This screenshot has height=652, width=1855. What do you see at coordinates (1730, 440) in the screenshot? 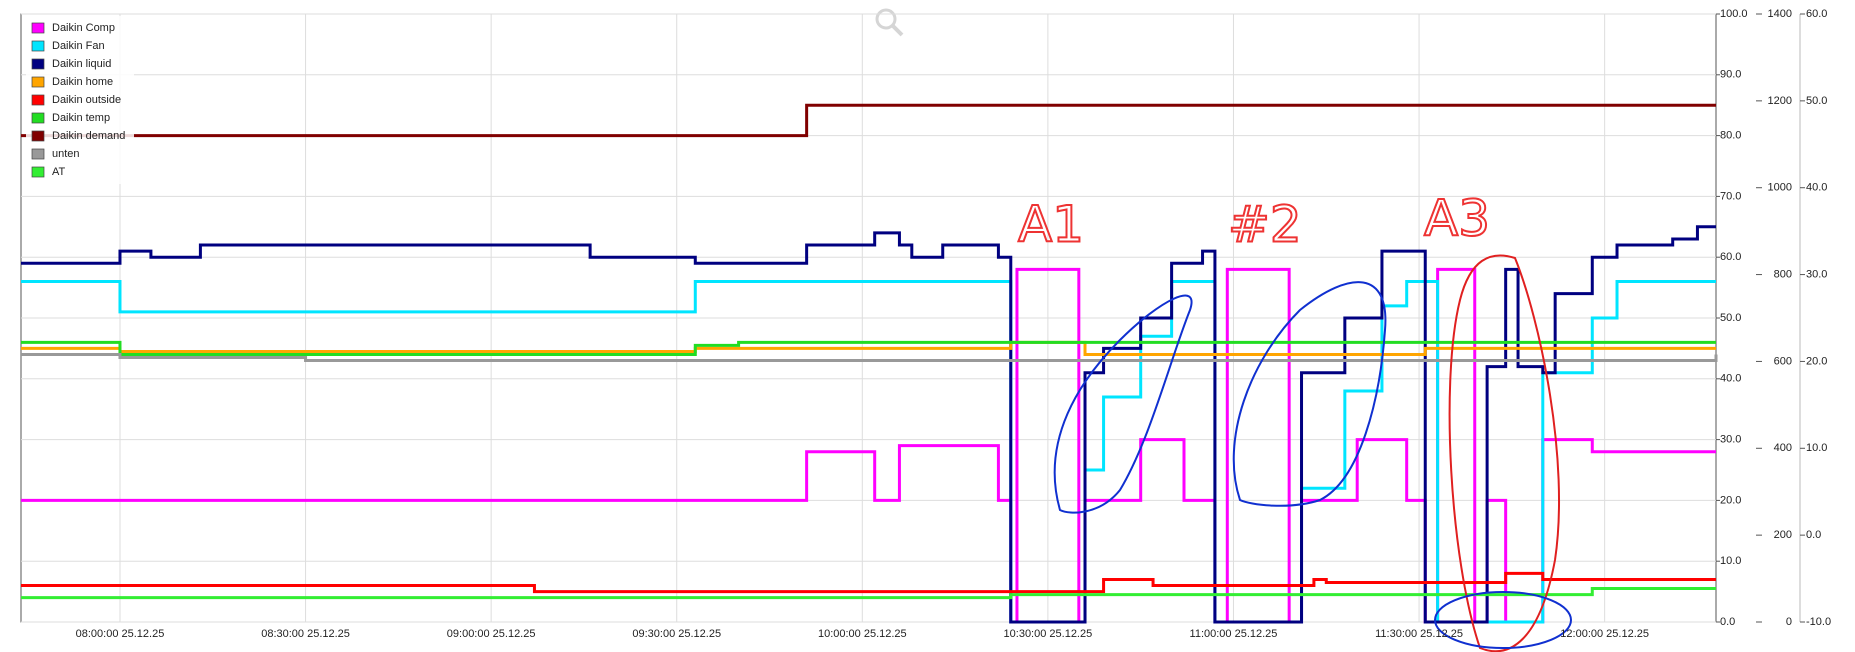
I see `y-tick-label: 30.0` at bounding box center [1730, 440].